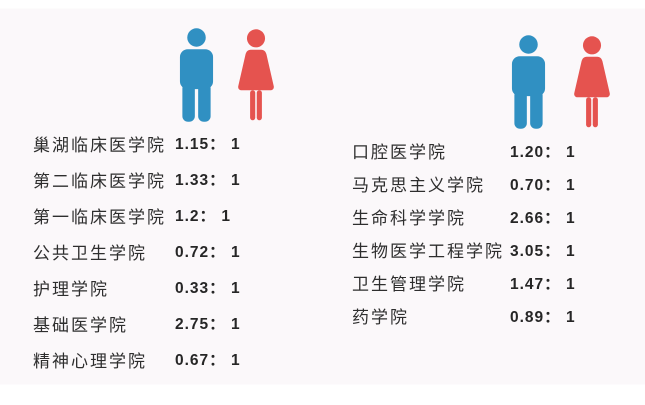  Describe the element at coordinates (137, 287) in the screenshot. I see `ratio-row: 护理学院 0.33： 1` at that location.